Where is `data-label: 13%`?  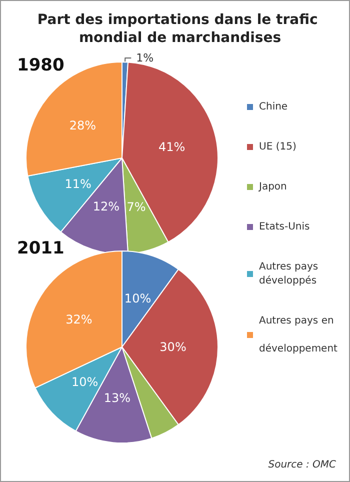 data-label: 13% is located at coordinates (117, 397).